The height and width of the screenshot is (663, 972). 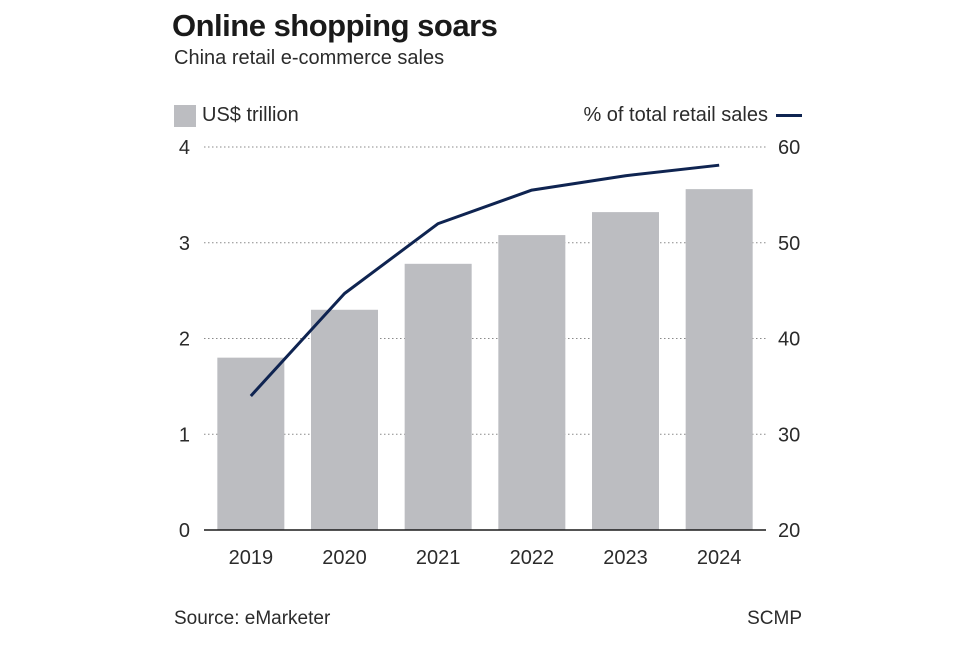 I want to click on y-left-tick-label: 1, so click(x=184, y=435).